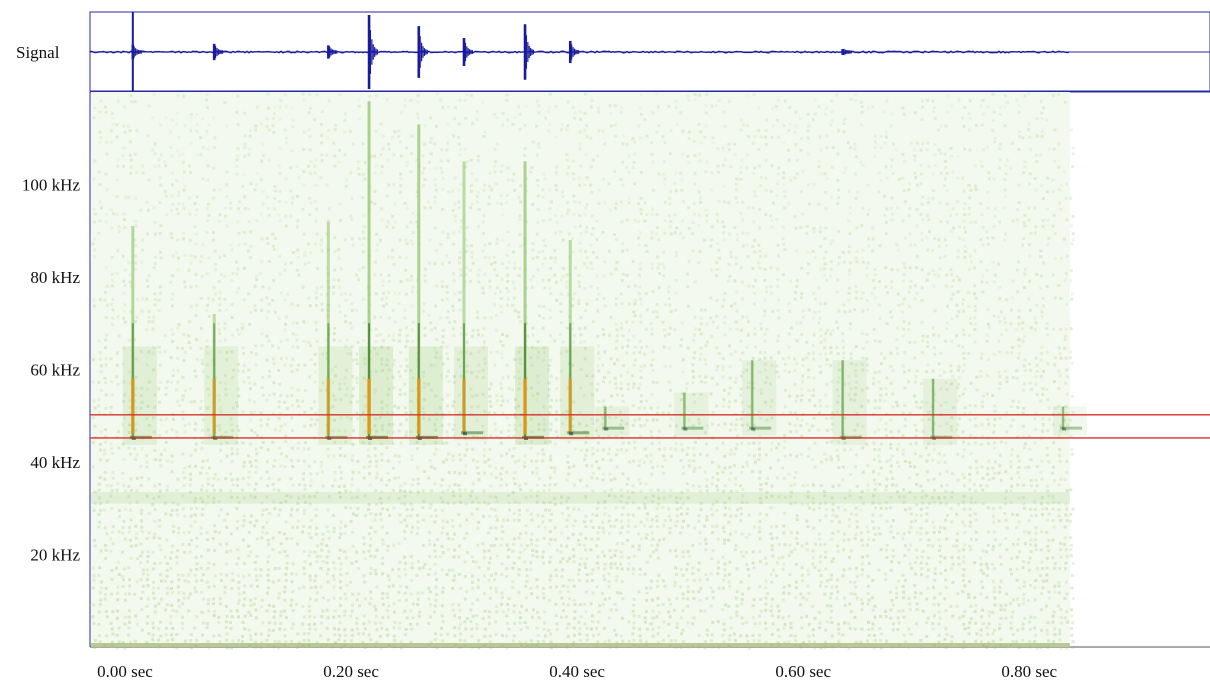  Describe the element at coordinates (351, 671) in the screenshot. I see `x-tick-label: 0.20 sec` at that location.